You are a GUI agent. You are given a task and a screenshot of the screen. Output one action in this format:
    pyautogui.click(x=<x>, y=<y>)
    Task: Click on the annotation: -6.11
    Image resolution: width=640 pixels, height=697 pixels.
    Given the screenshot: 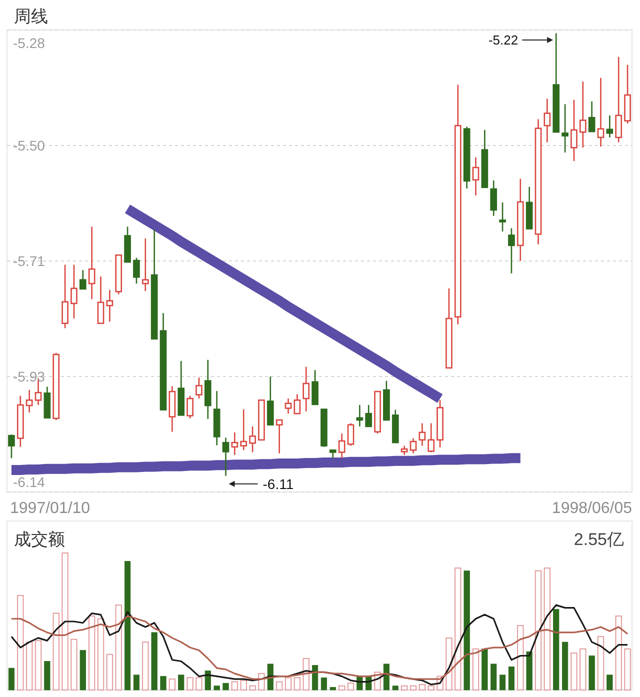 What is the action you would take?
    pyautogui.click(x=278, y=484)
    